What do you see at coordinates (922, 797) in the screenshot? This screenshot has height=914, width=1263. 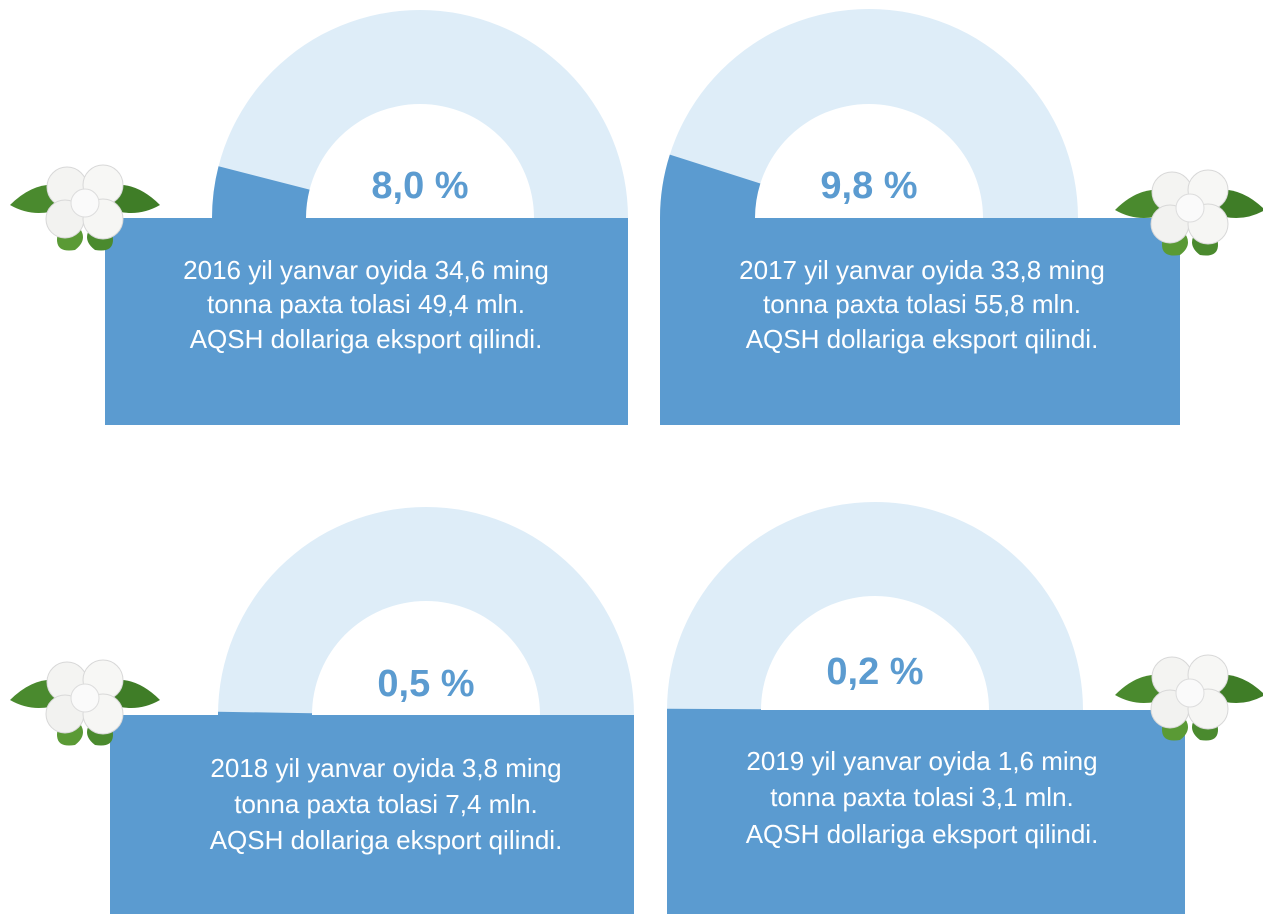 I see `description-line: tonna paxta tolasi 3,1 mln.` at bounding box center [922, 797].